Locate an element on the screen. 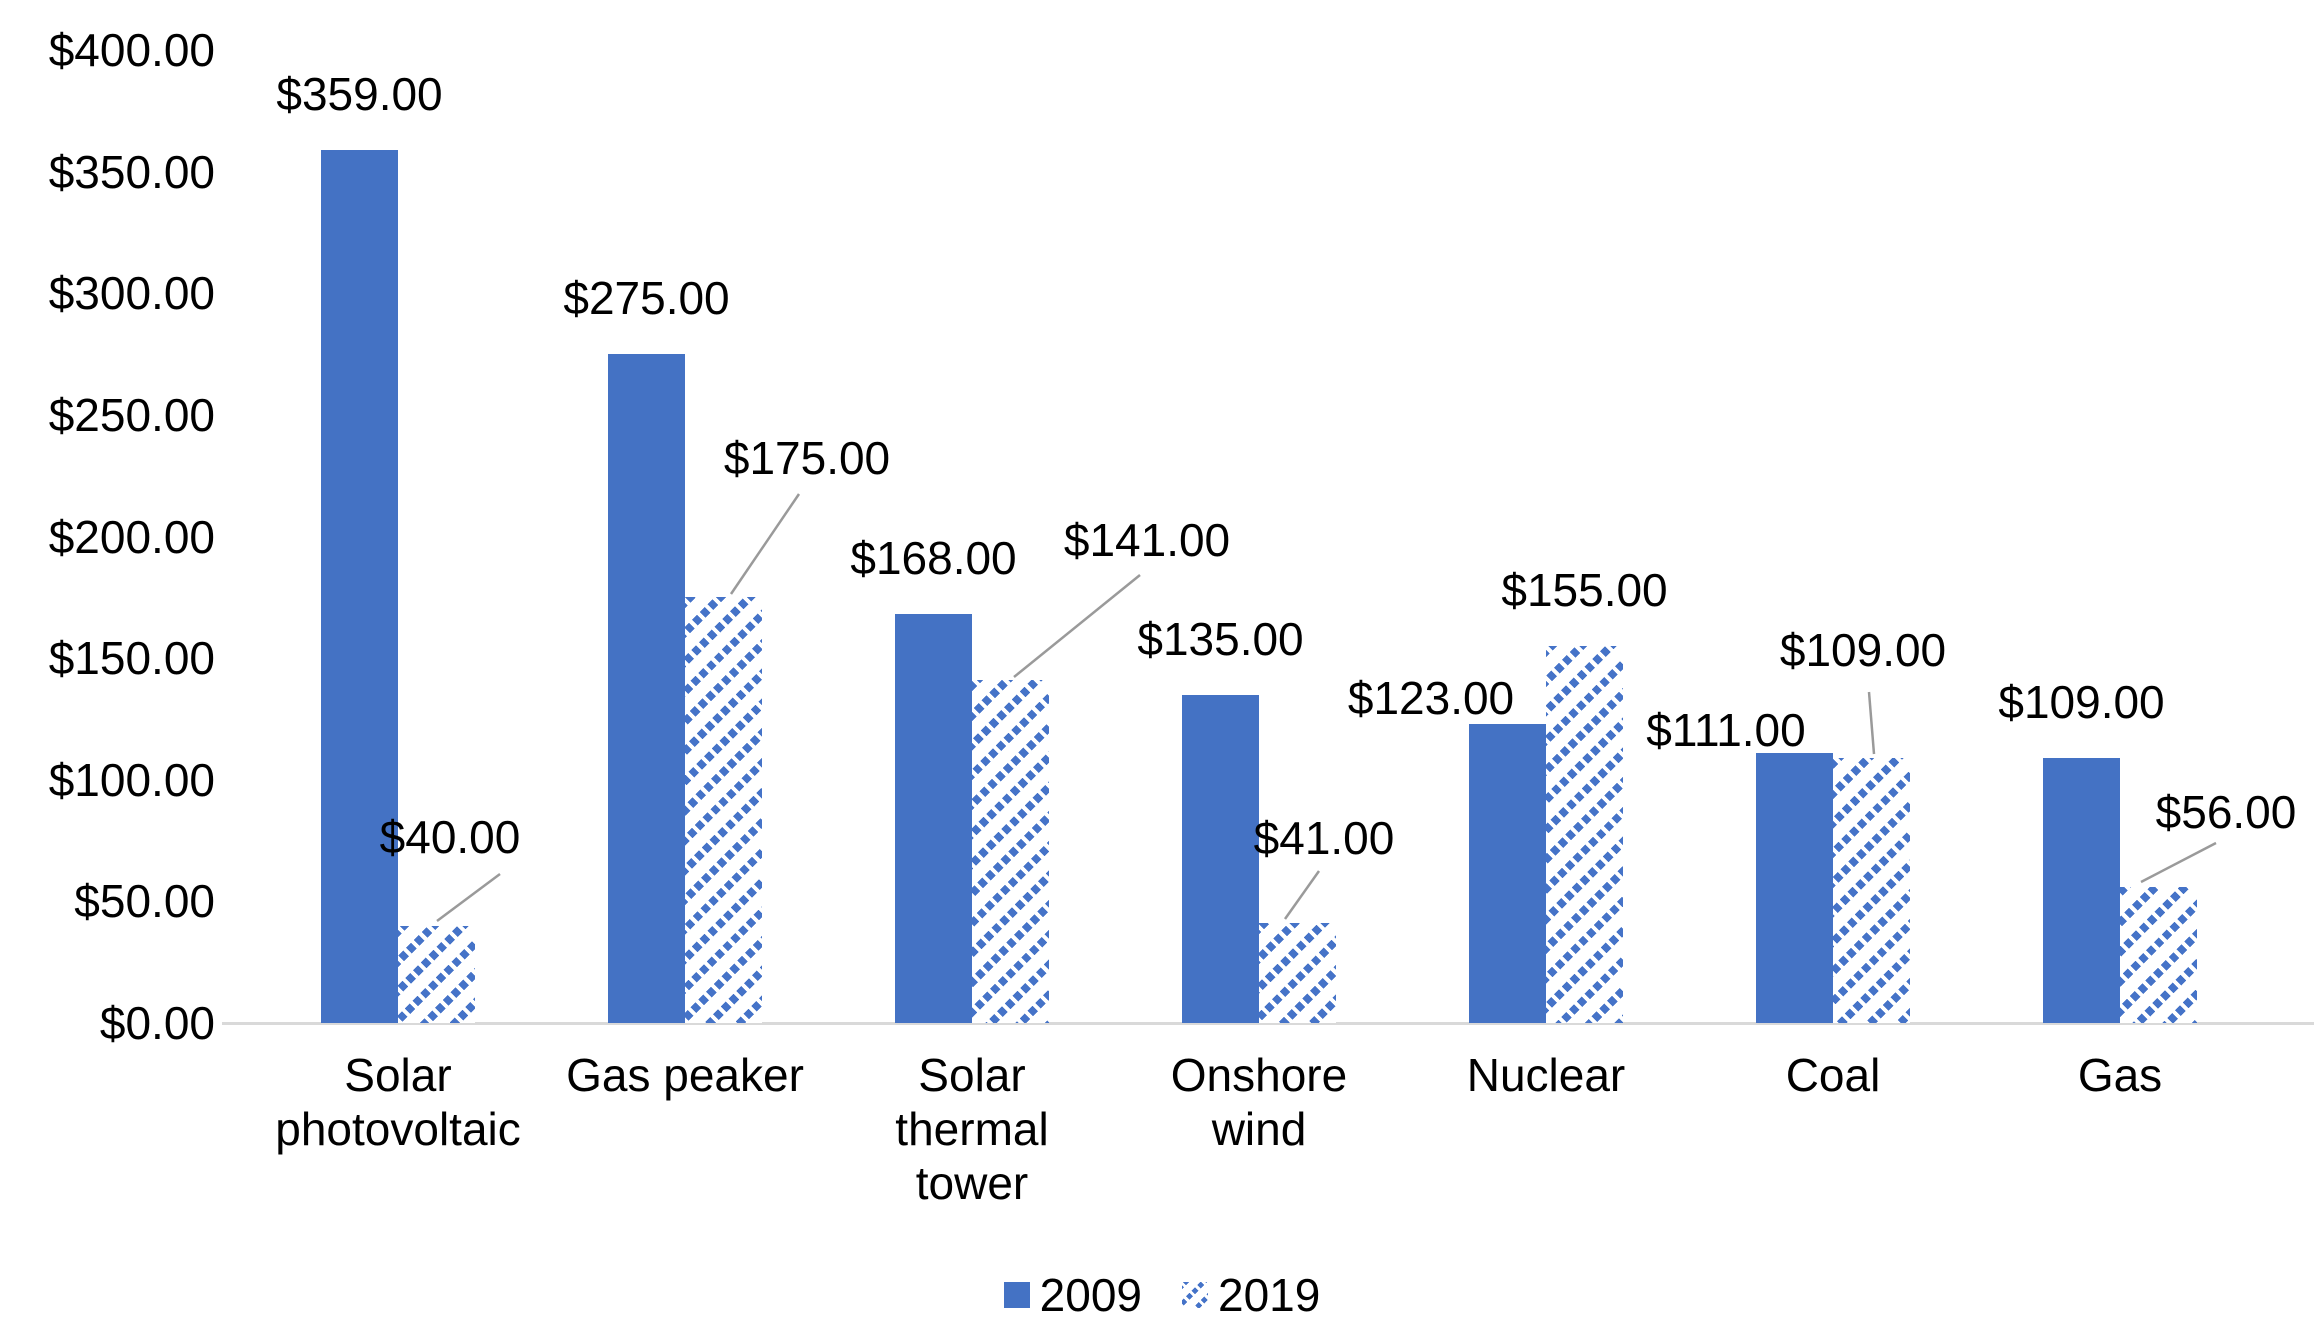 The image size is (2324, 1340). legend-item-2009: 2009 is located at coordinates (1072, 1295).